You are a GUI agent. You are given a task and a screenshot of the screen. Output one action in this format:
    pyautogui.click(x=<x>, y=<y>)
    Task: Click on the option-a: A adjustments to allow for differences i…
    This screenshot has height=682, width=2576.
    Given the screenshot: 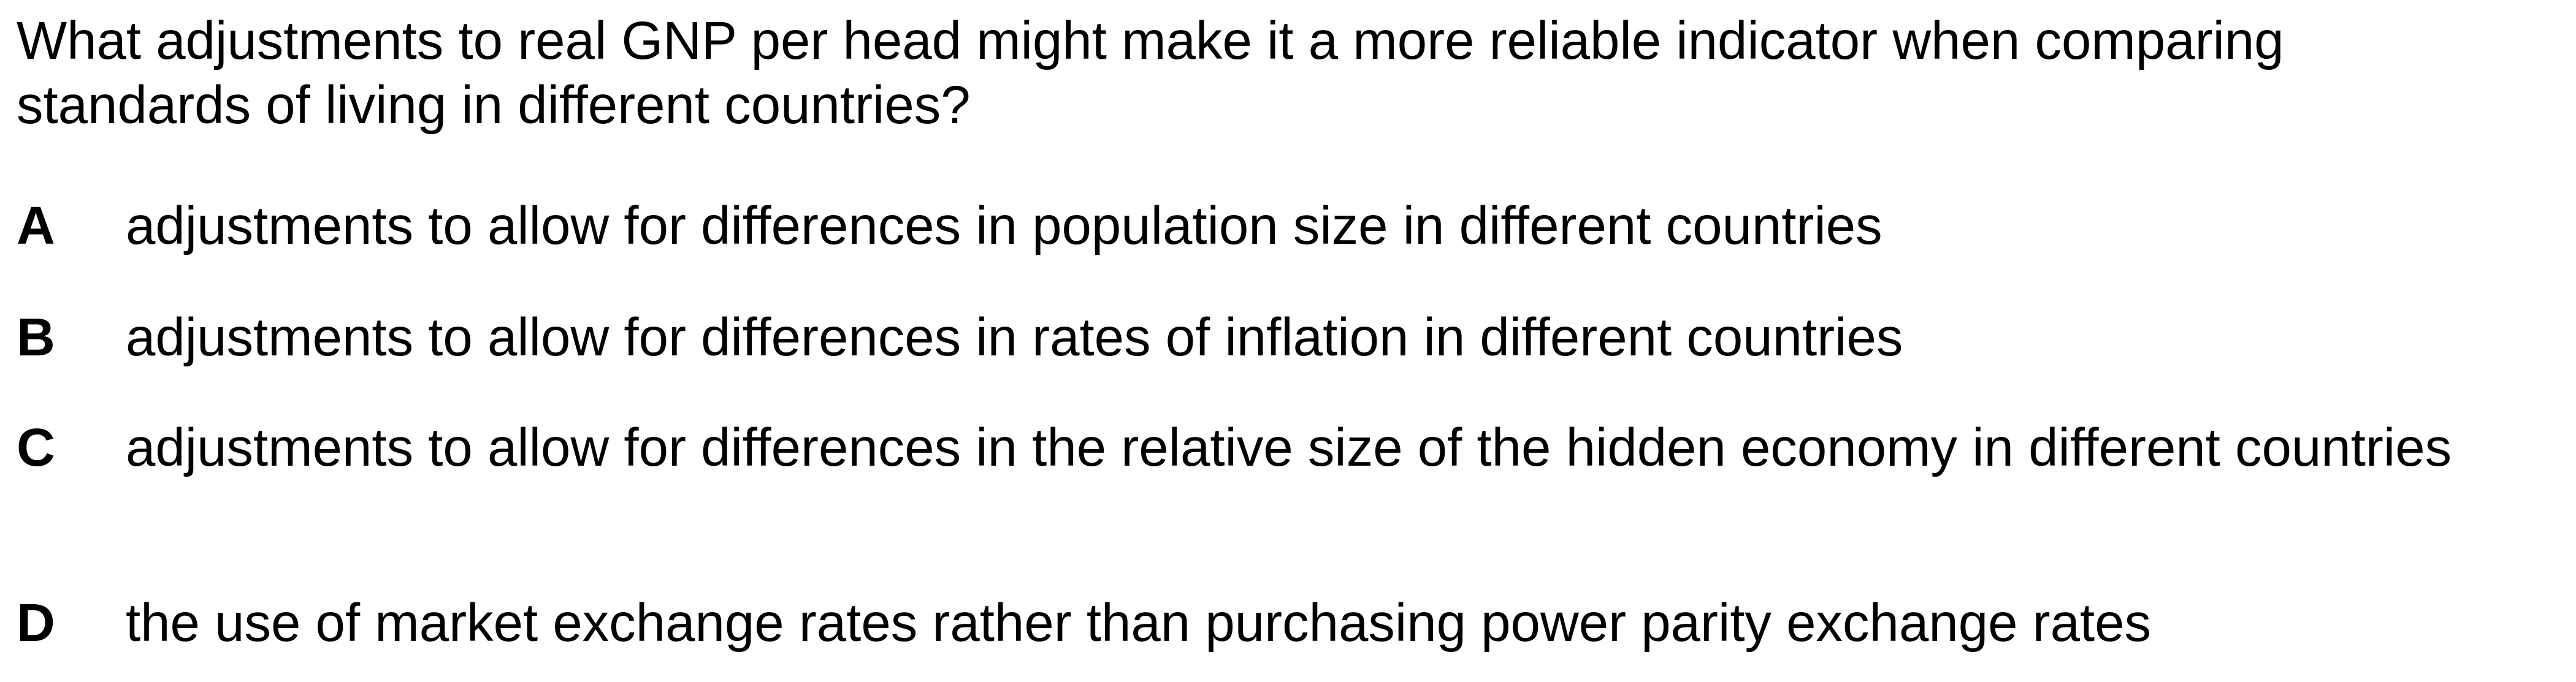 What is the action you would take?
    pyautogui.click(x=1240, y=226)
    